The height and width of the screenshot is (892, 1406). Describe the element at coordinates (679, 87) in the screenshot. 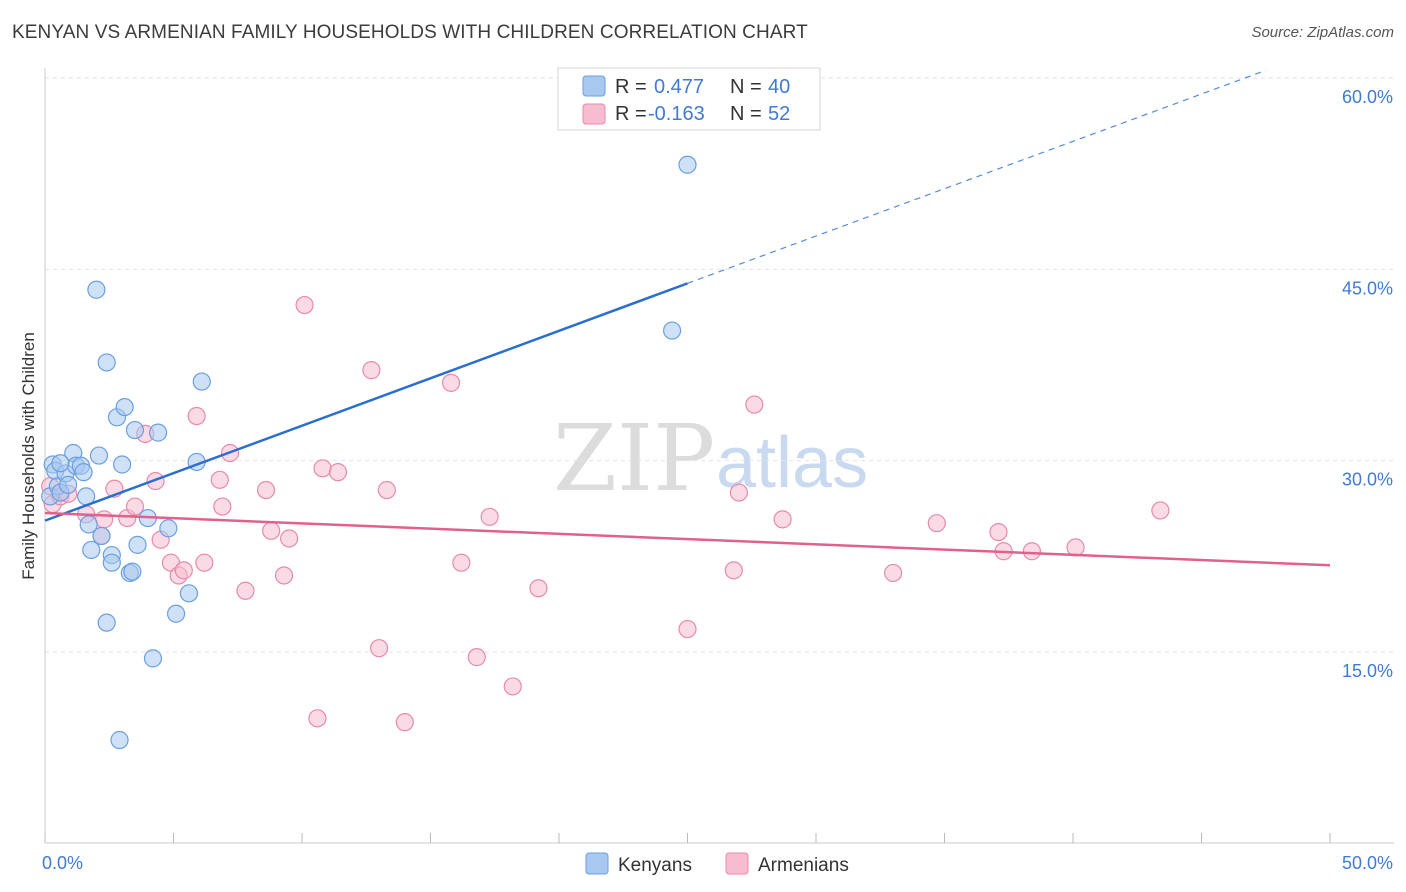

I see `legend-r-value-kenyans: 0.477` at that location.